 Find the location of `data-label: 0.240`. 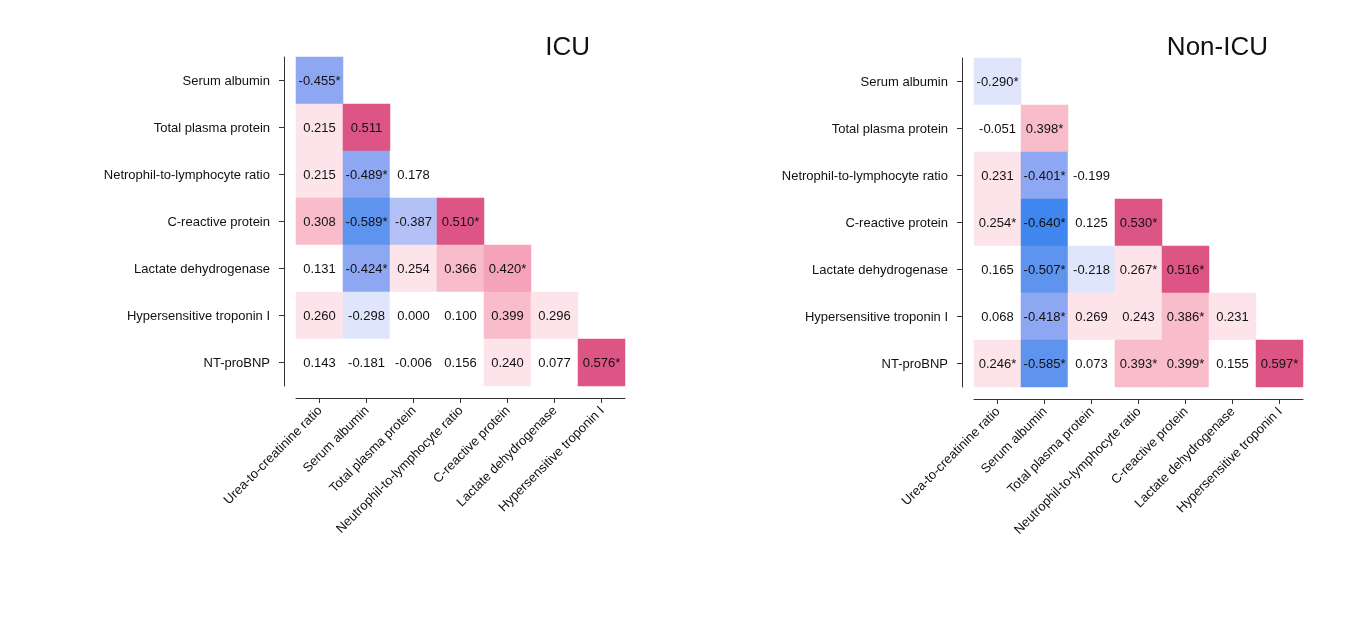

data-label: 0.240 is located at coordinates (507, 362).